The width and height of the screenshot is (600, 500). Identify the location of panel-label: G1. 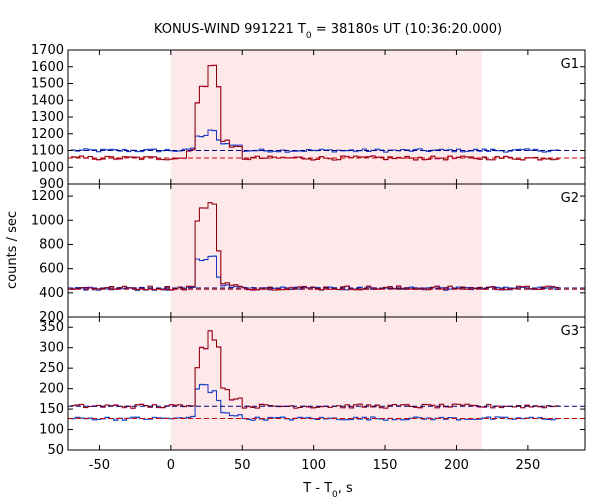
(570, 64).